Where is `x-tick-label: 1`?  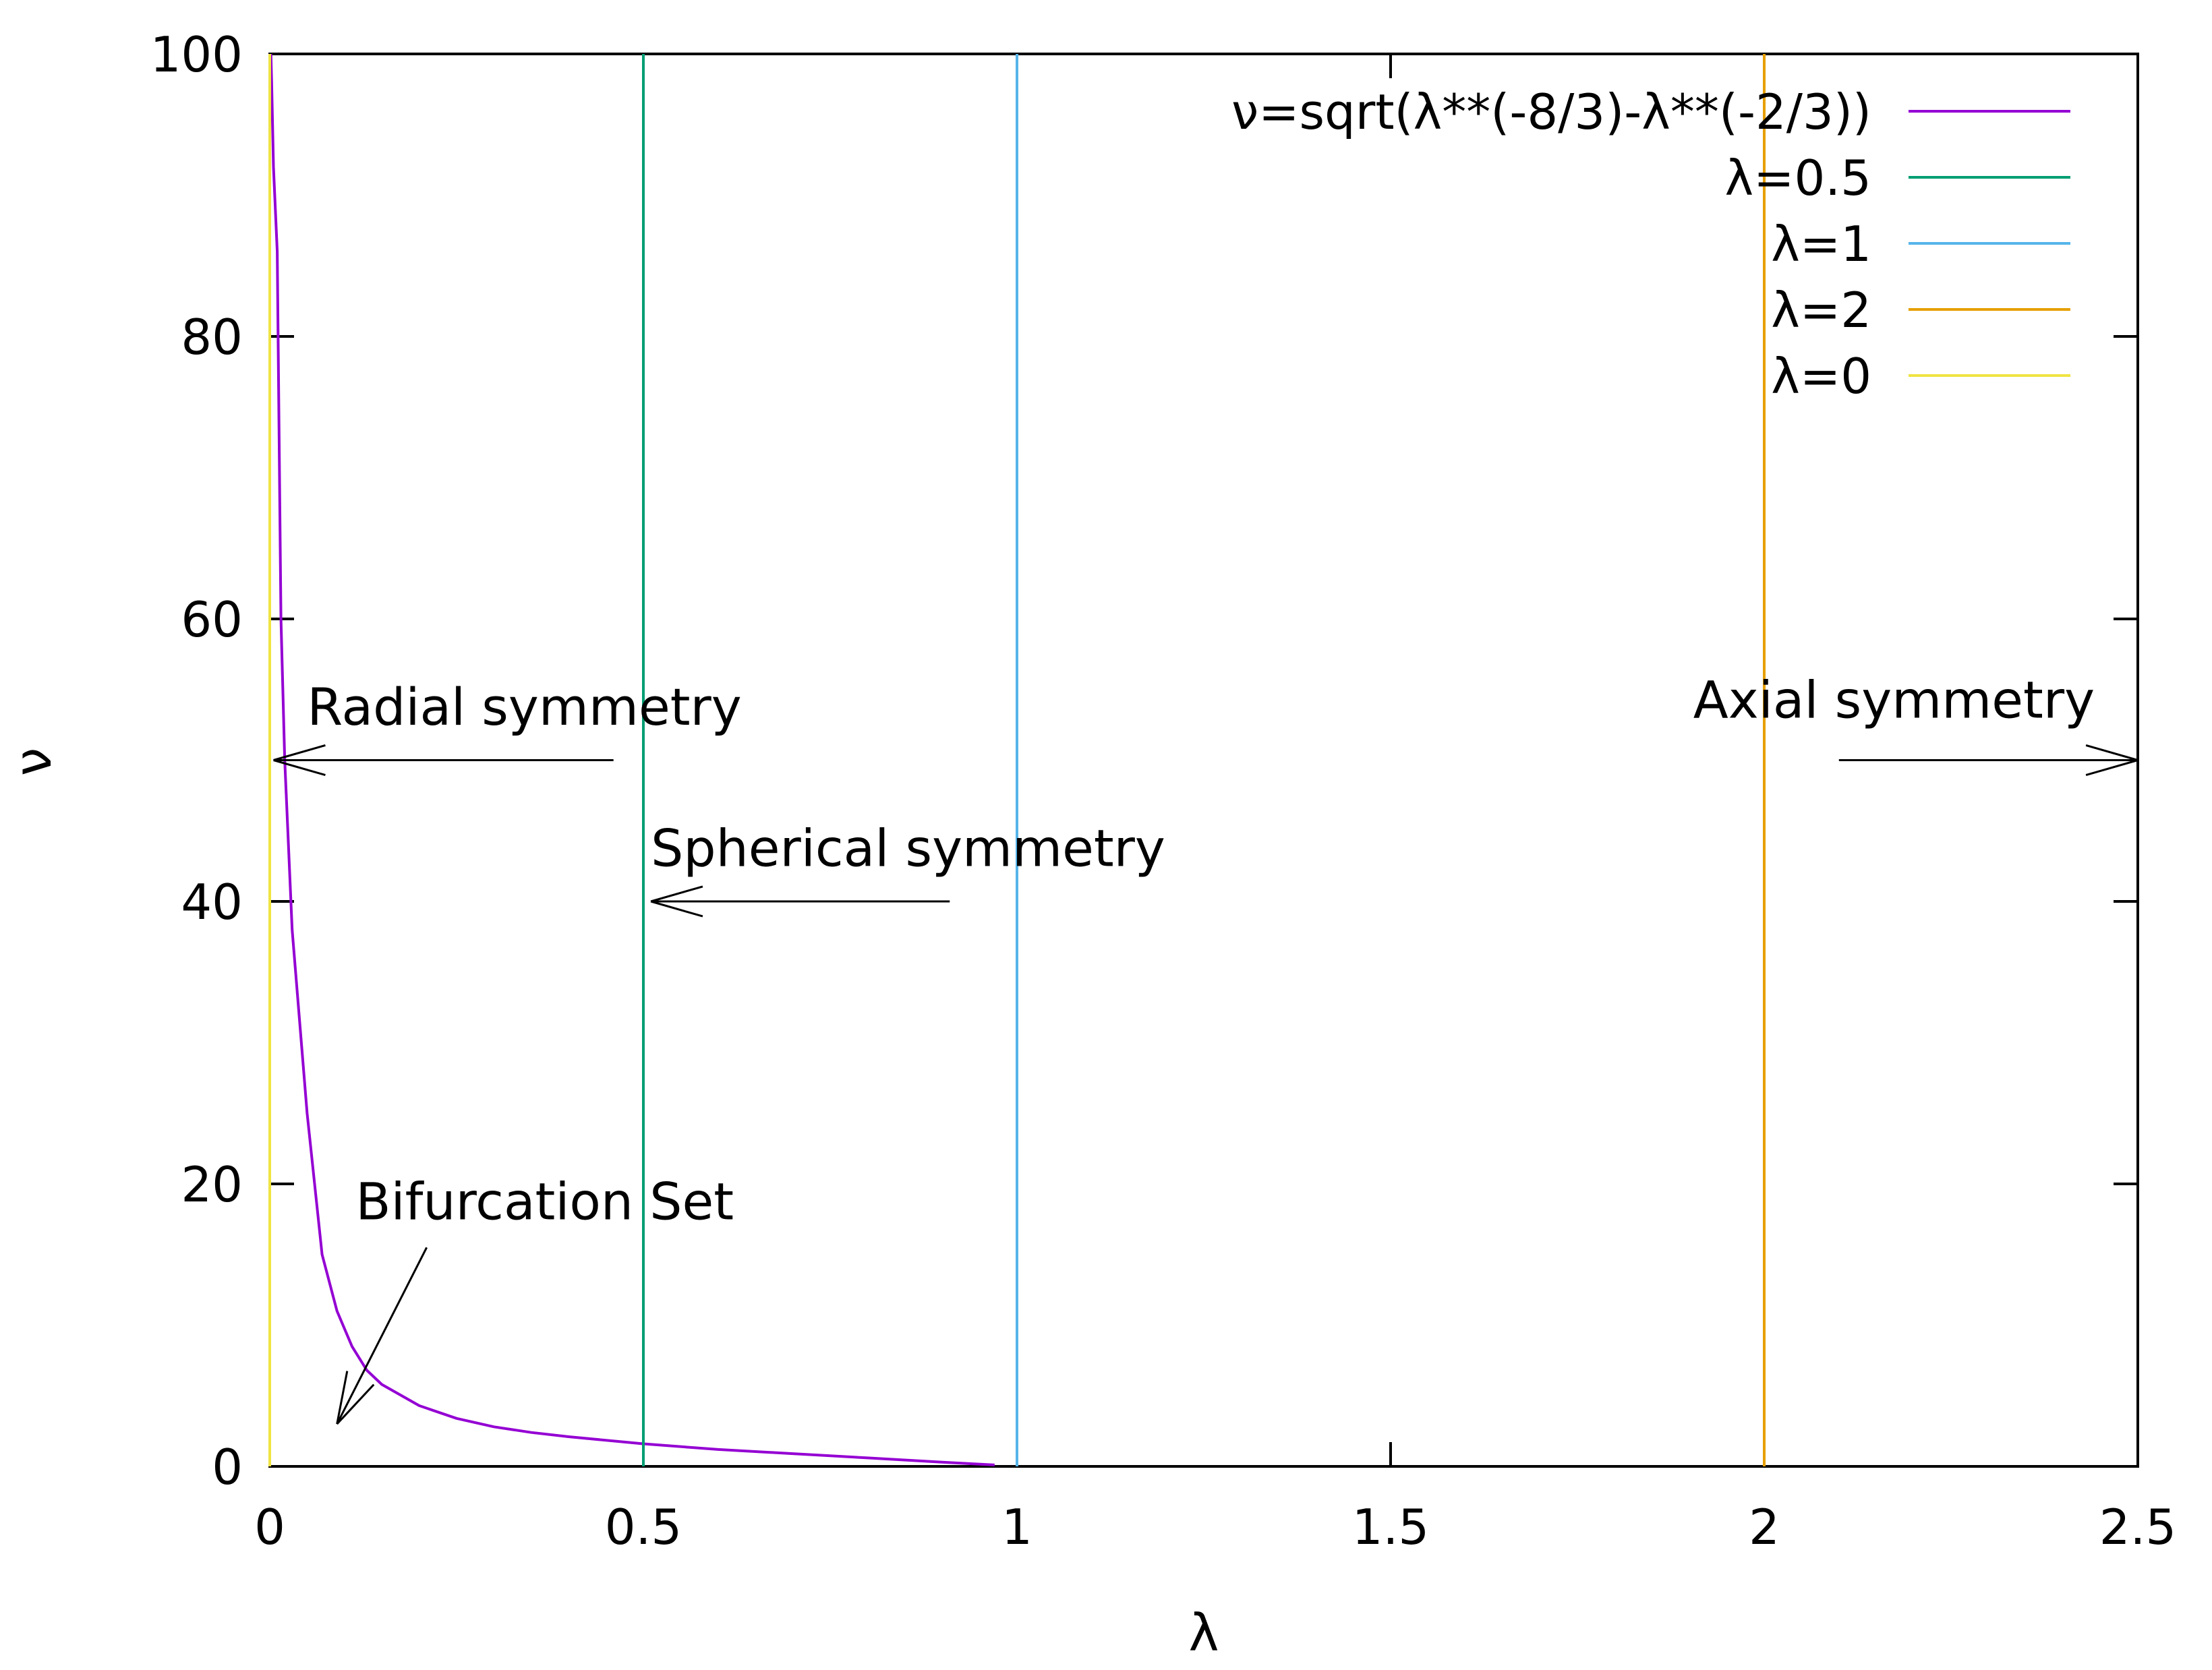
x-tick-label: 1 is located at coordinates (1016, 1527).